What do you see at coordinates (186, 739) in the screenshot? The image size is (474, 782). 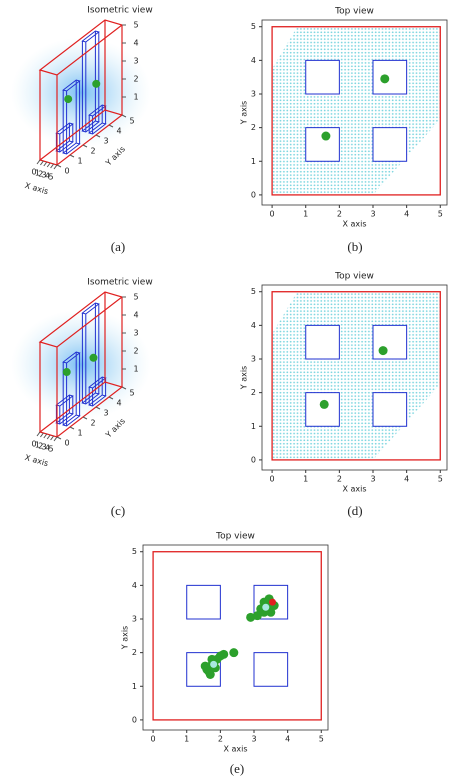 I see `x-tick-label: 1` at bounding box center [186, 739].